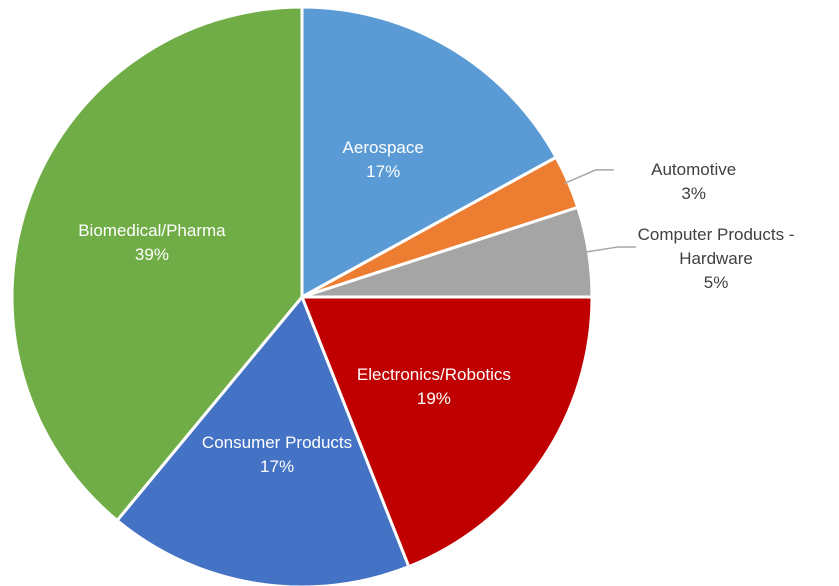 The image size is (839, 586). I want to click on category-label: Biomedical/Pharma, so click(152, 230).